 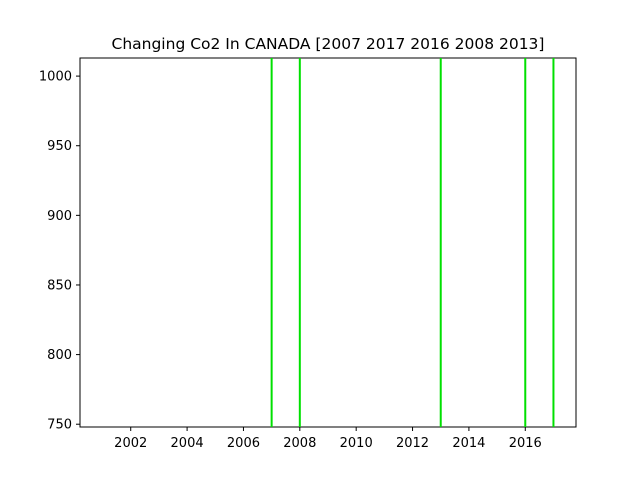 What do you see at coordinates (468, 443) in the screenshot?
I see `x-tick-label: 2014` at bounding box center [468, 443].